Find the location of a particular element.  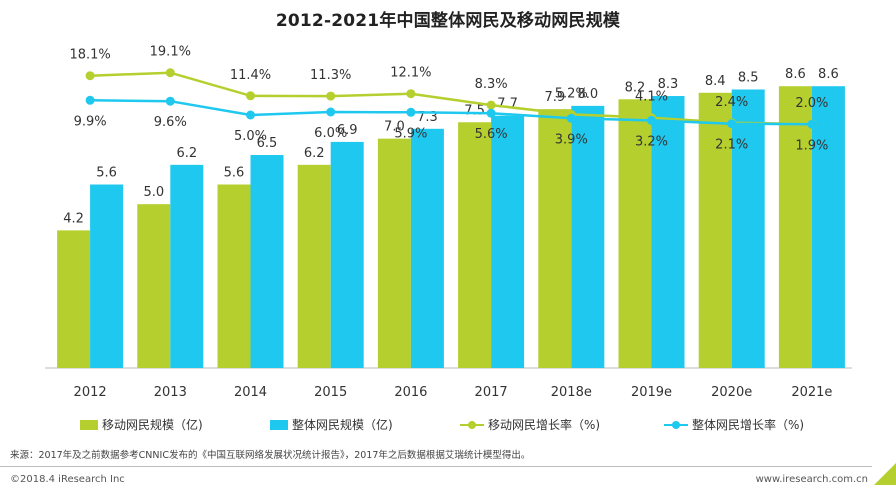

x-tick-label: 2020e is located at coordinates (731, 392).